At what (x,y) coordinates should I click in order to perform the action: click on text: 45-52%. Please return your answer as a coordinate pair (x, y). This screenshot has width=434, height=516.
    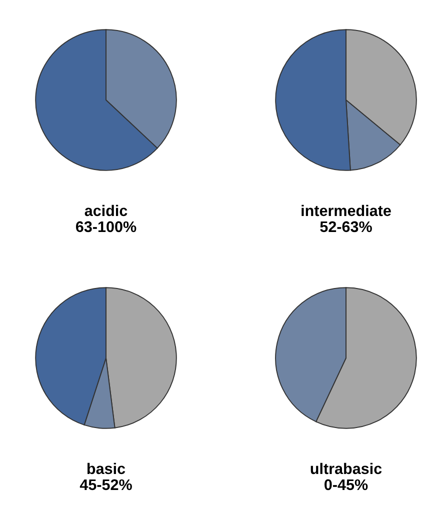
    Looking at the image, I should click on (106, 484).